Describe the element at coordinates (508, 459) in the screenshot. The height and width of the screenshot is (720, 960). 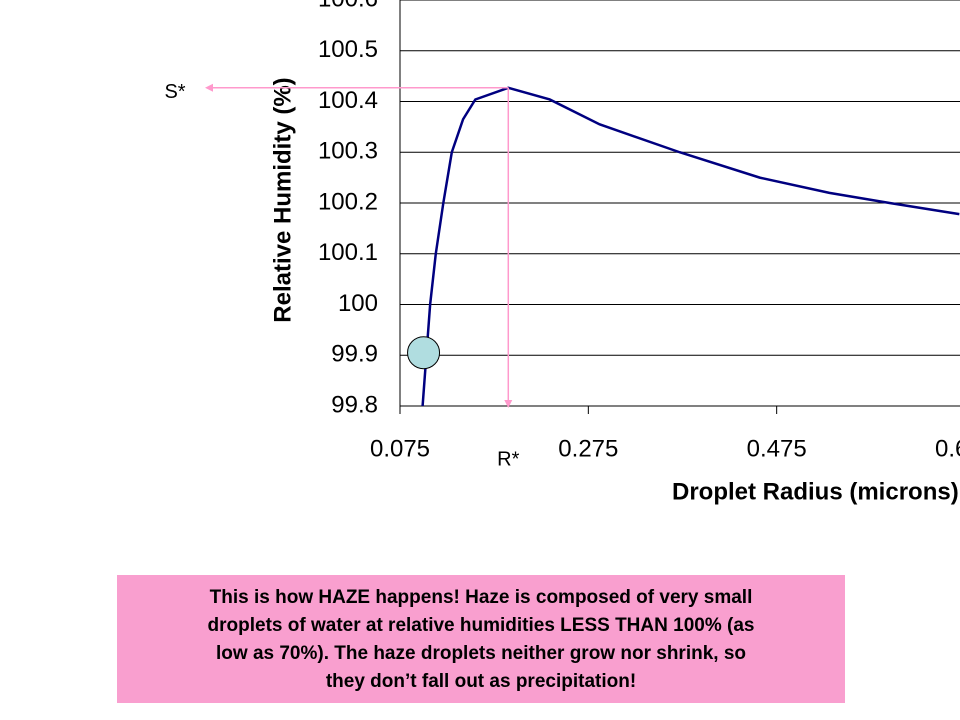
I see `r-star-label: R*` at that location.